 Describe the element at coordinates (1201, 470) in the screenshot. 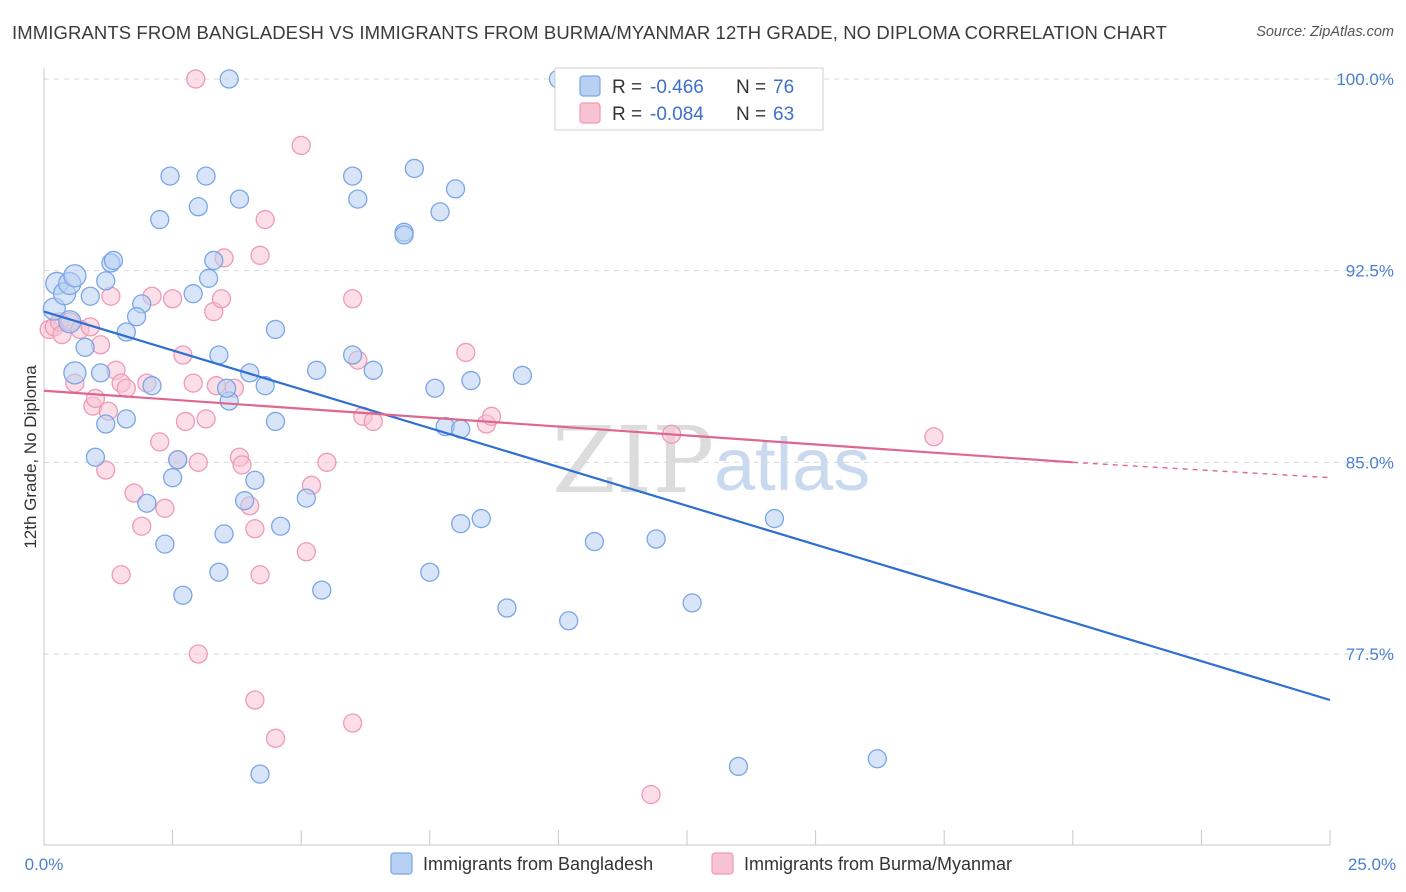

I see `trend-line-burma-extension` at that location.